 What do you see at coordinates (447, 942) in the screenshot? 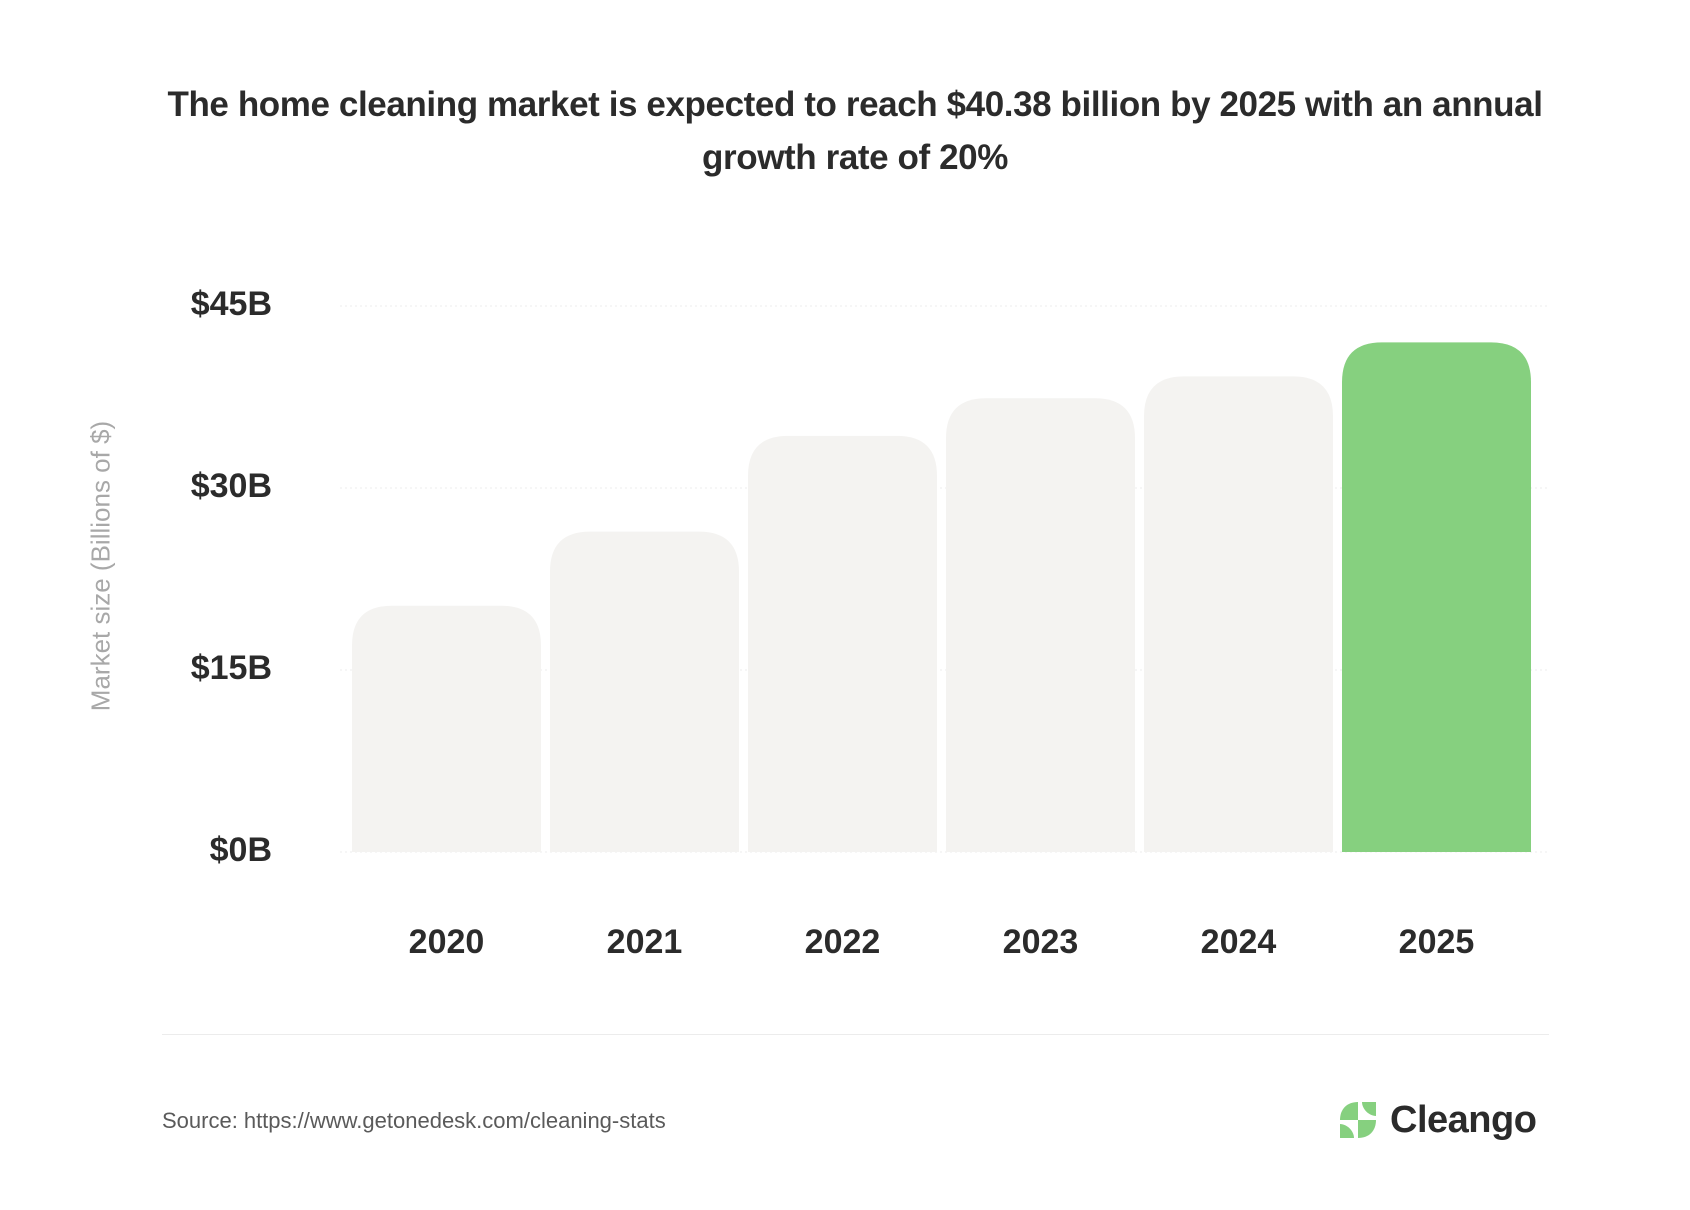
I see `x-tick-label: 2020` at bounding box center [447, 942].